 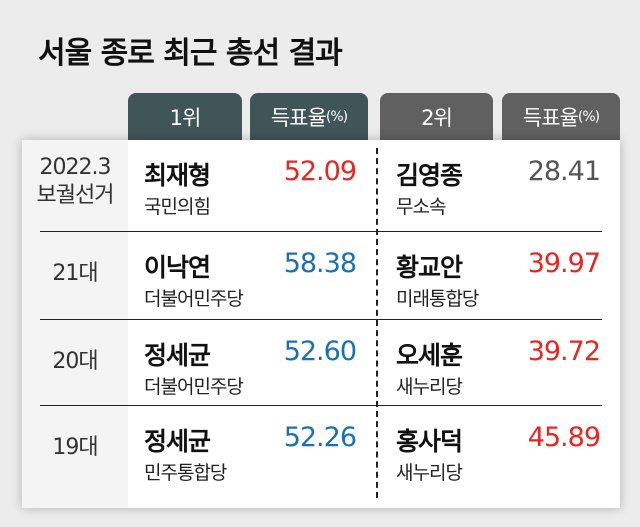 I want to click on election-label: 2022.3 보궐선거, so click(x=75, y=181).